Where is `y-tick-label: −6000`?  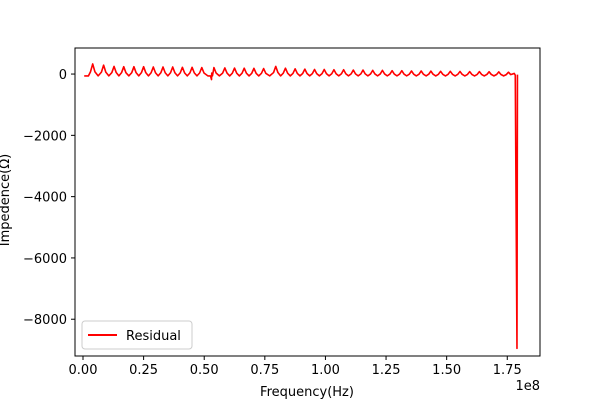
y-tick-label: −6000 is located at coordinates (45, 259).